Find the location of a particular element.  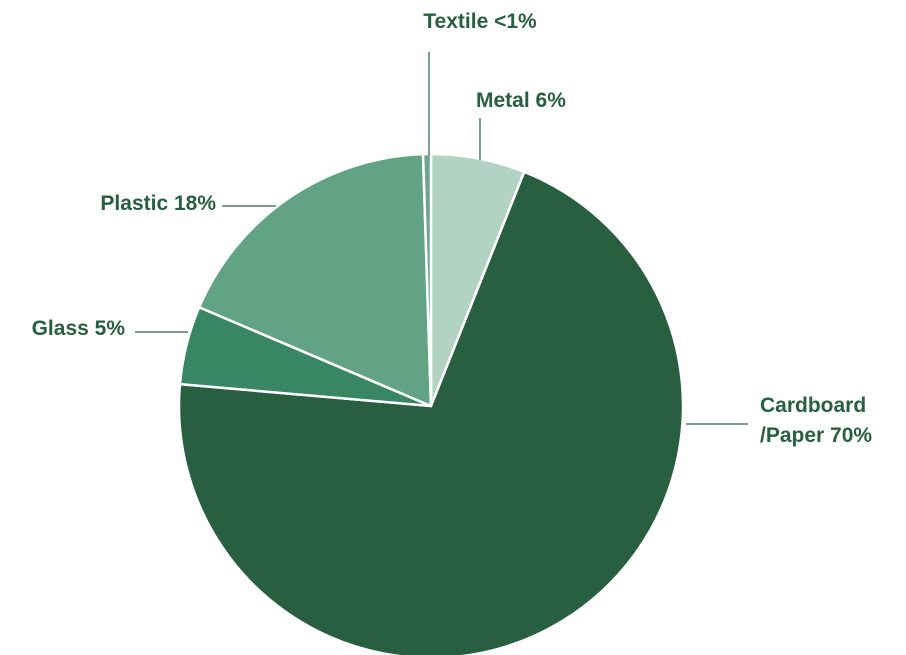

slice-label-line: Plastic 18% is located at coordinates (158, 203).